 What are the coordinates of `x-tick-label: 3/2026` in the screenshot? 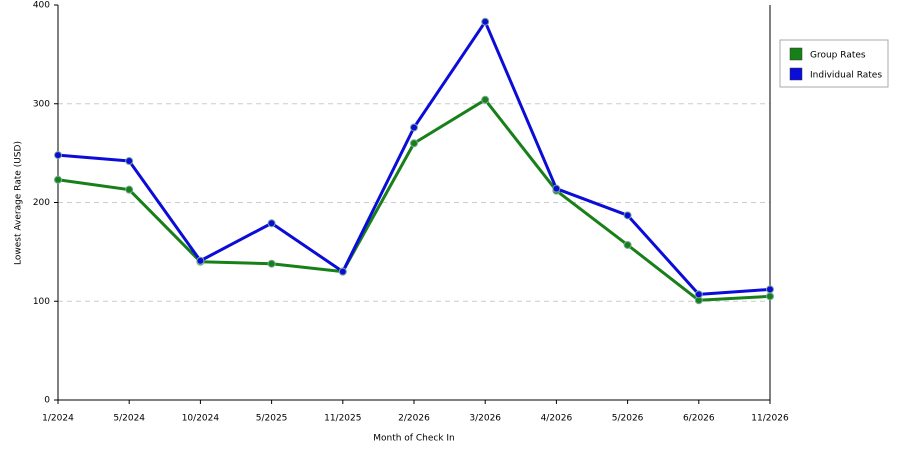 It's located at (485, 419).